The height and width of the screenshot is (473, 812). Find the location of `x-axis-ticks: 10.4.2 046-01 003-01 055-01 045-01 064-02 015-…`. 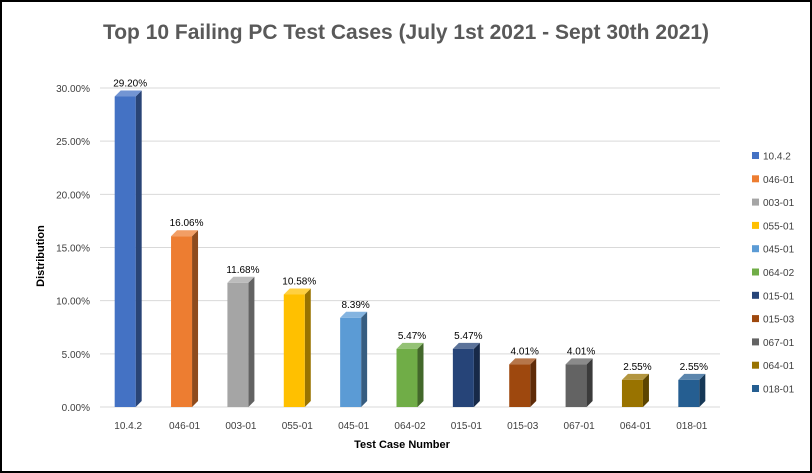

x-axis-ticks: 10.4.2 046-01 003-01 055-01 045-01 064-02 015-… is located at coordinates (411, 426).